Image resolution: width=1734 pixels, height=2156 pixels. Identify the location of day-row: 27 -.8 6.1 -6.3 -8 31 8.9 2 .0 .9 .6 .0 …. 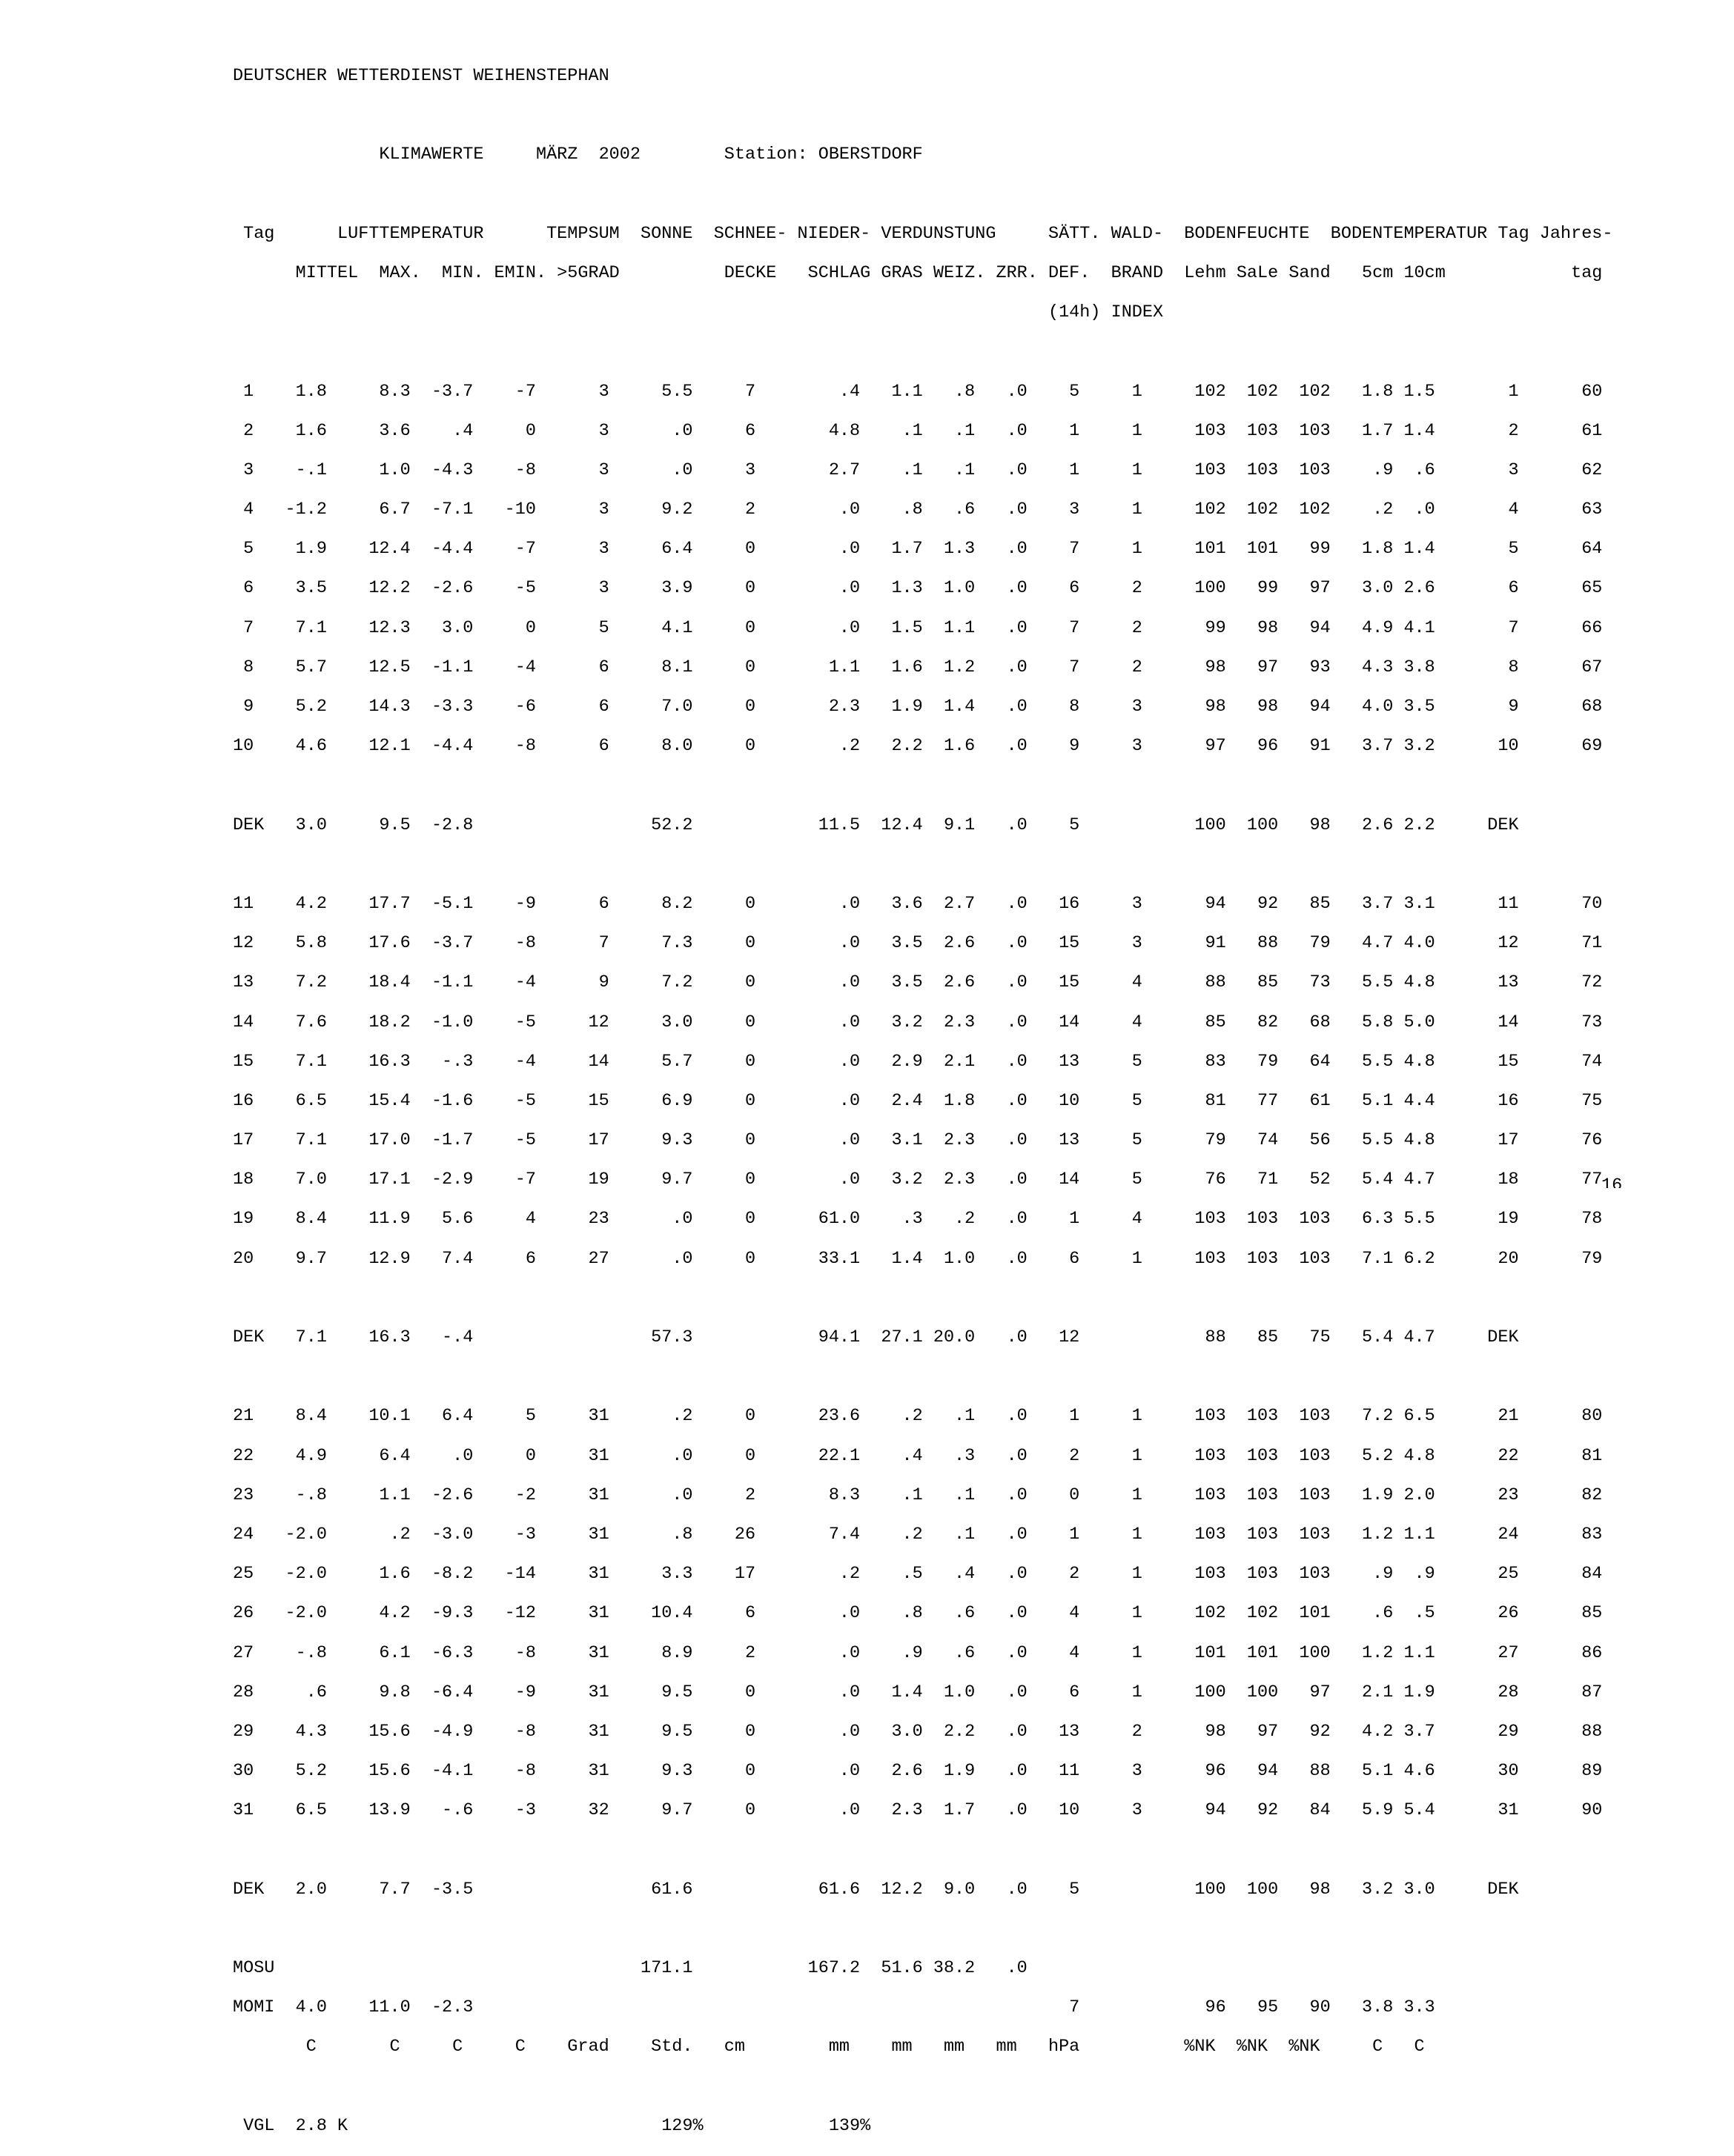
(918, 1652).